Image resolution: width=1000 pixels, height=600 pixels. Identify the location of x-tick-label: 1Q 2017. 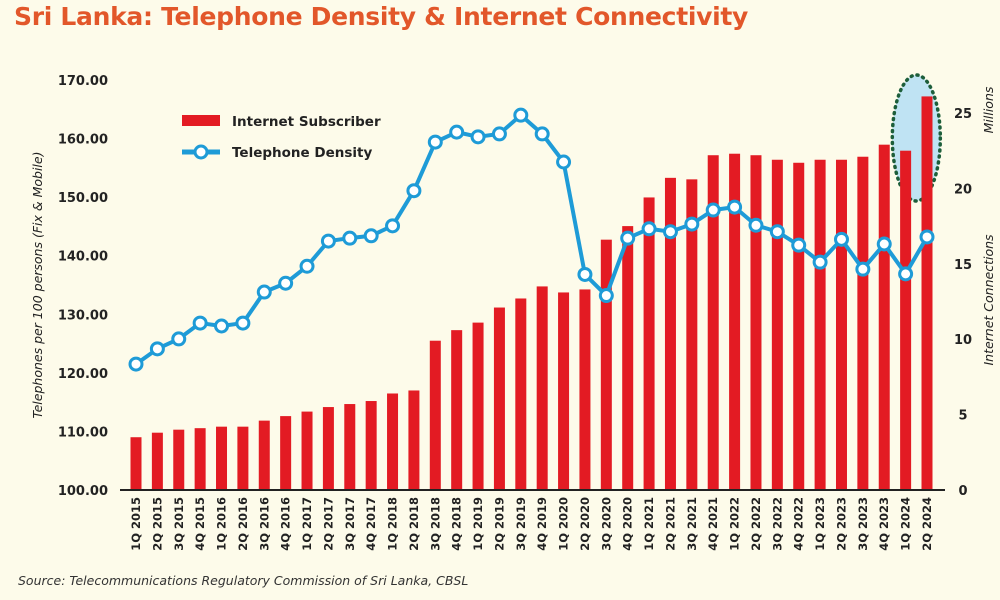
(307, 524).